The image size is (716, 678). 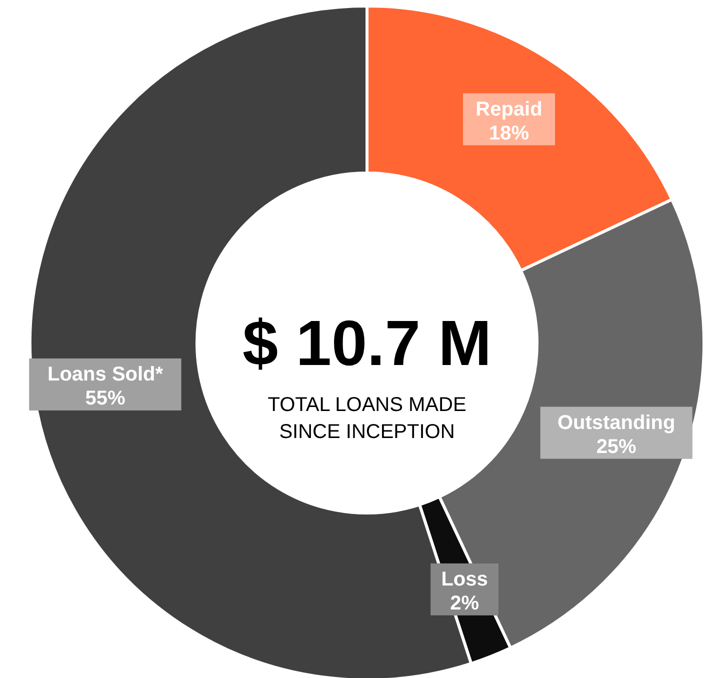 I want to click on data-label: 18%, so click(x=509, y=133).